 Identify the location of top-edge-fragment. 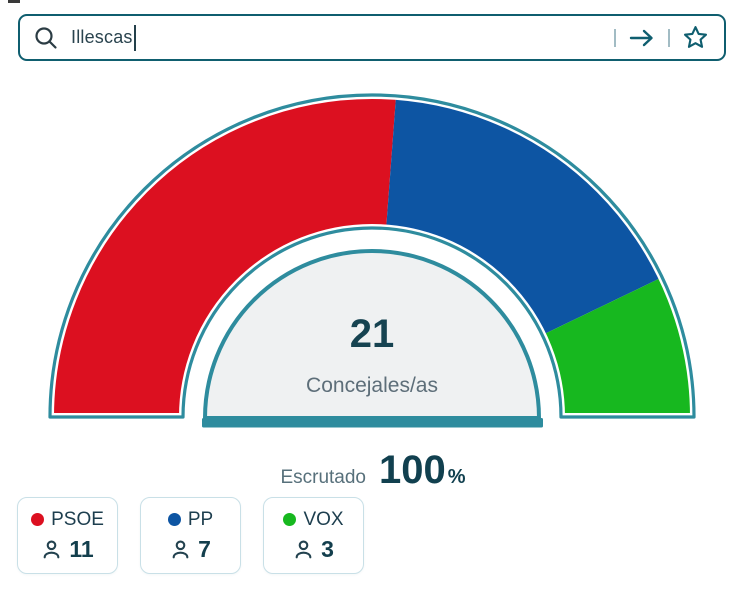
(14, 1).